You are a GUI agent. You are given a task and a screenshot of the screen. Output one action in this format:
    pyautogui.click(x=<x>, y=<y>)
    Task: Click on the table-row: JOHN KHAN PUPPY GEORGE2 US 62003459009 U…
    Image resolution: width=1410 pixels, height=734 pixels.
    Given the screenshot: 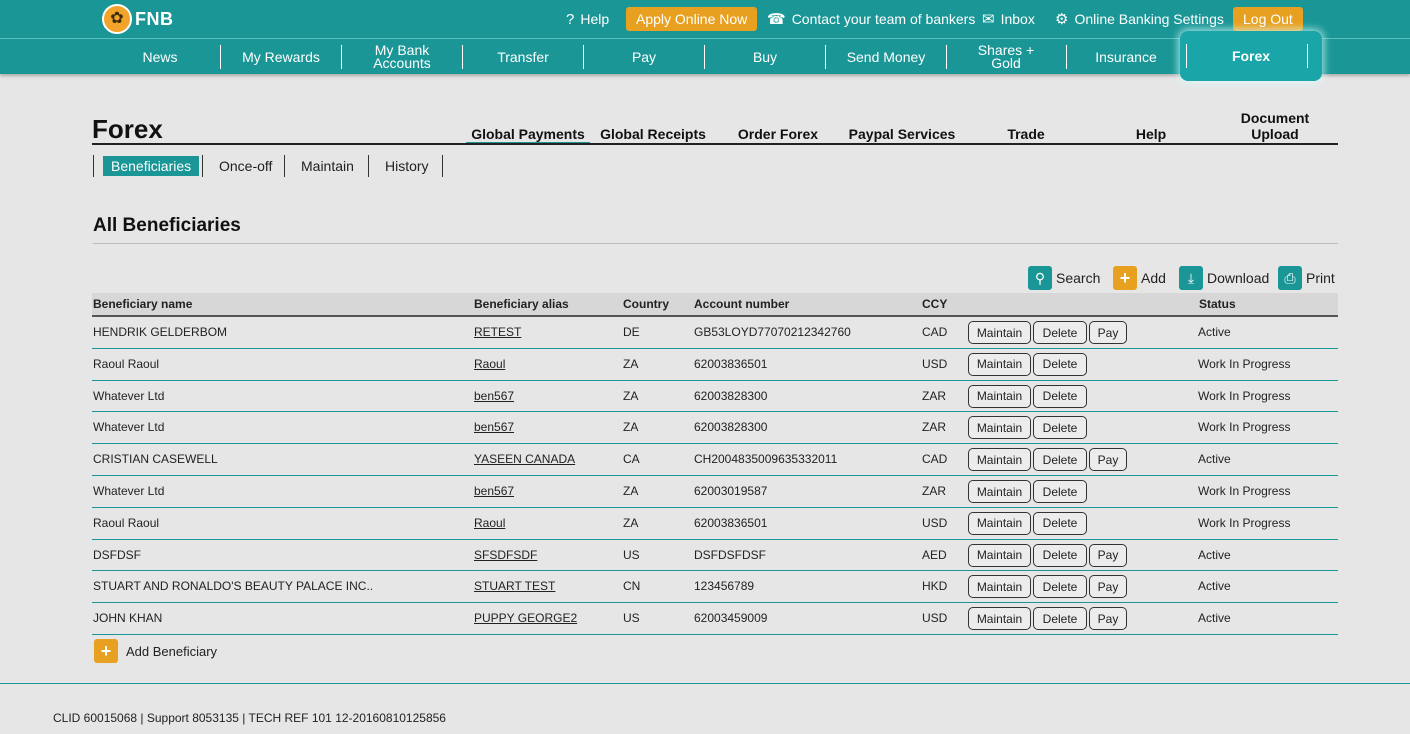 What is the action you would take?
    pyautogui.click(x=715, y=619)
    